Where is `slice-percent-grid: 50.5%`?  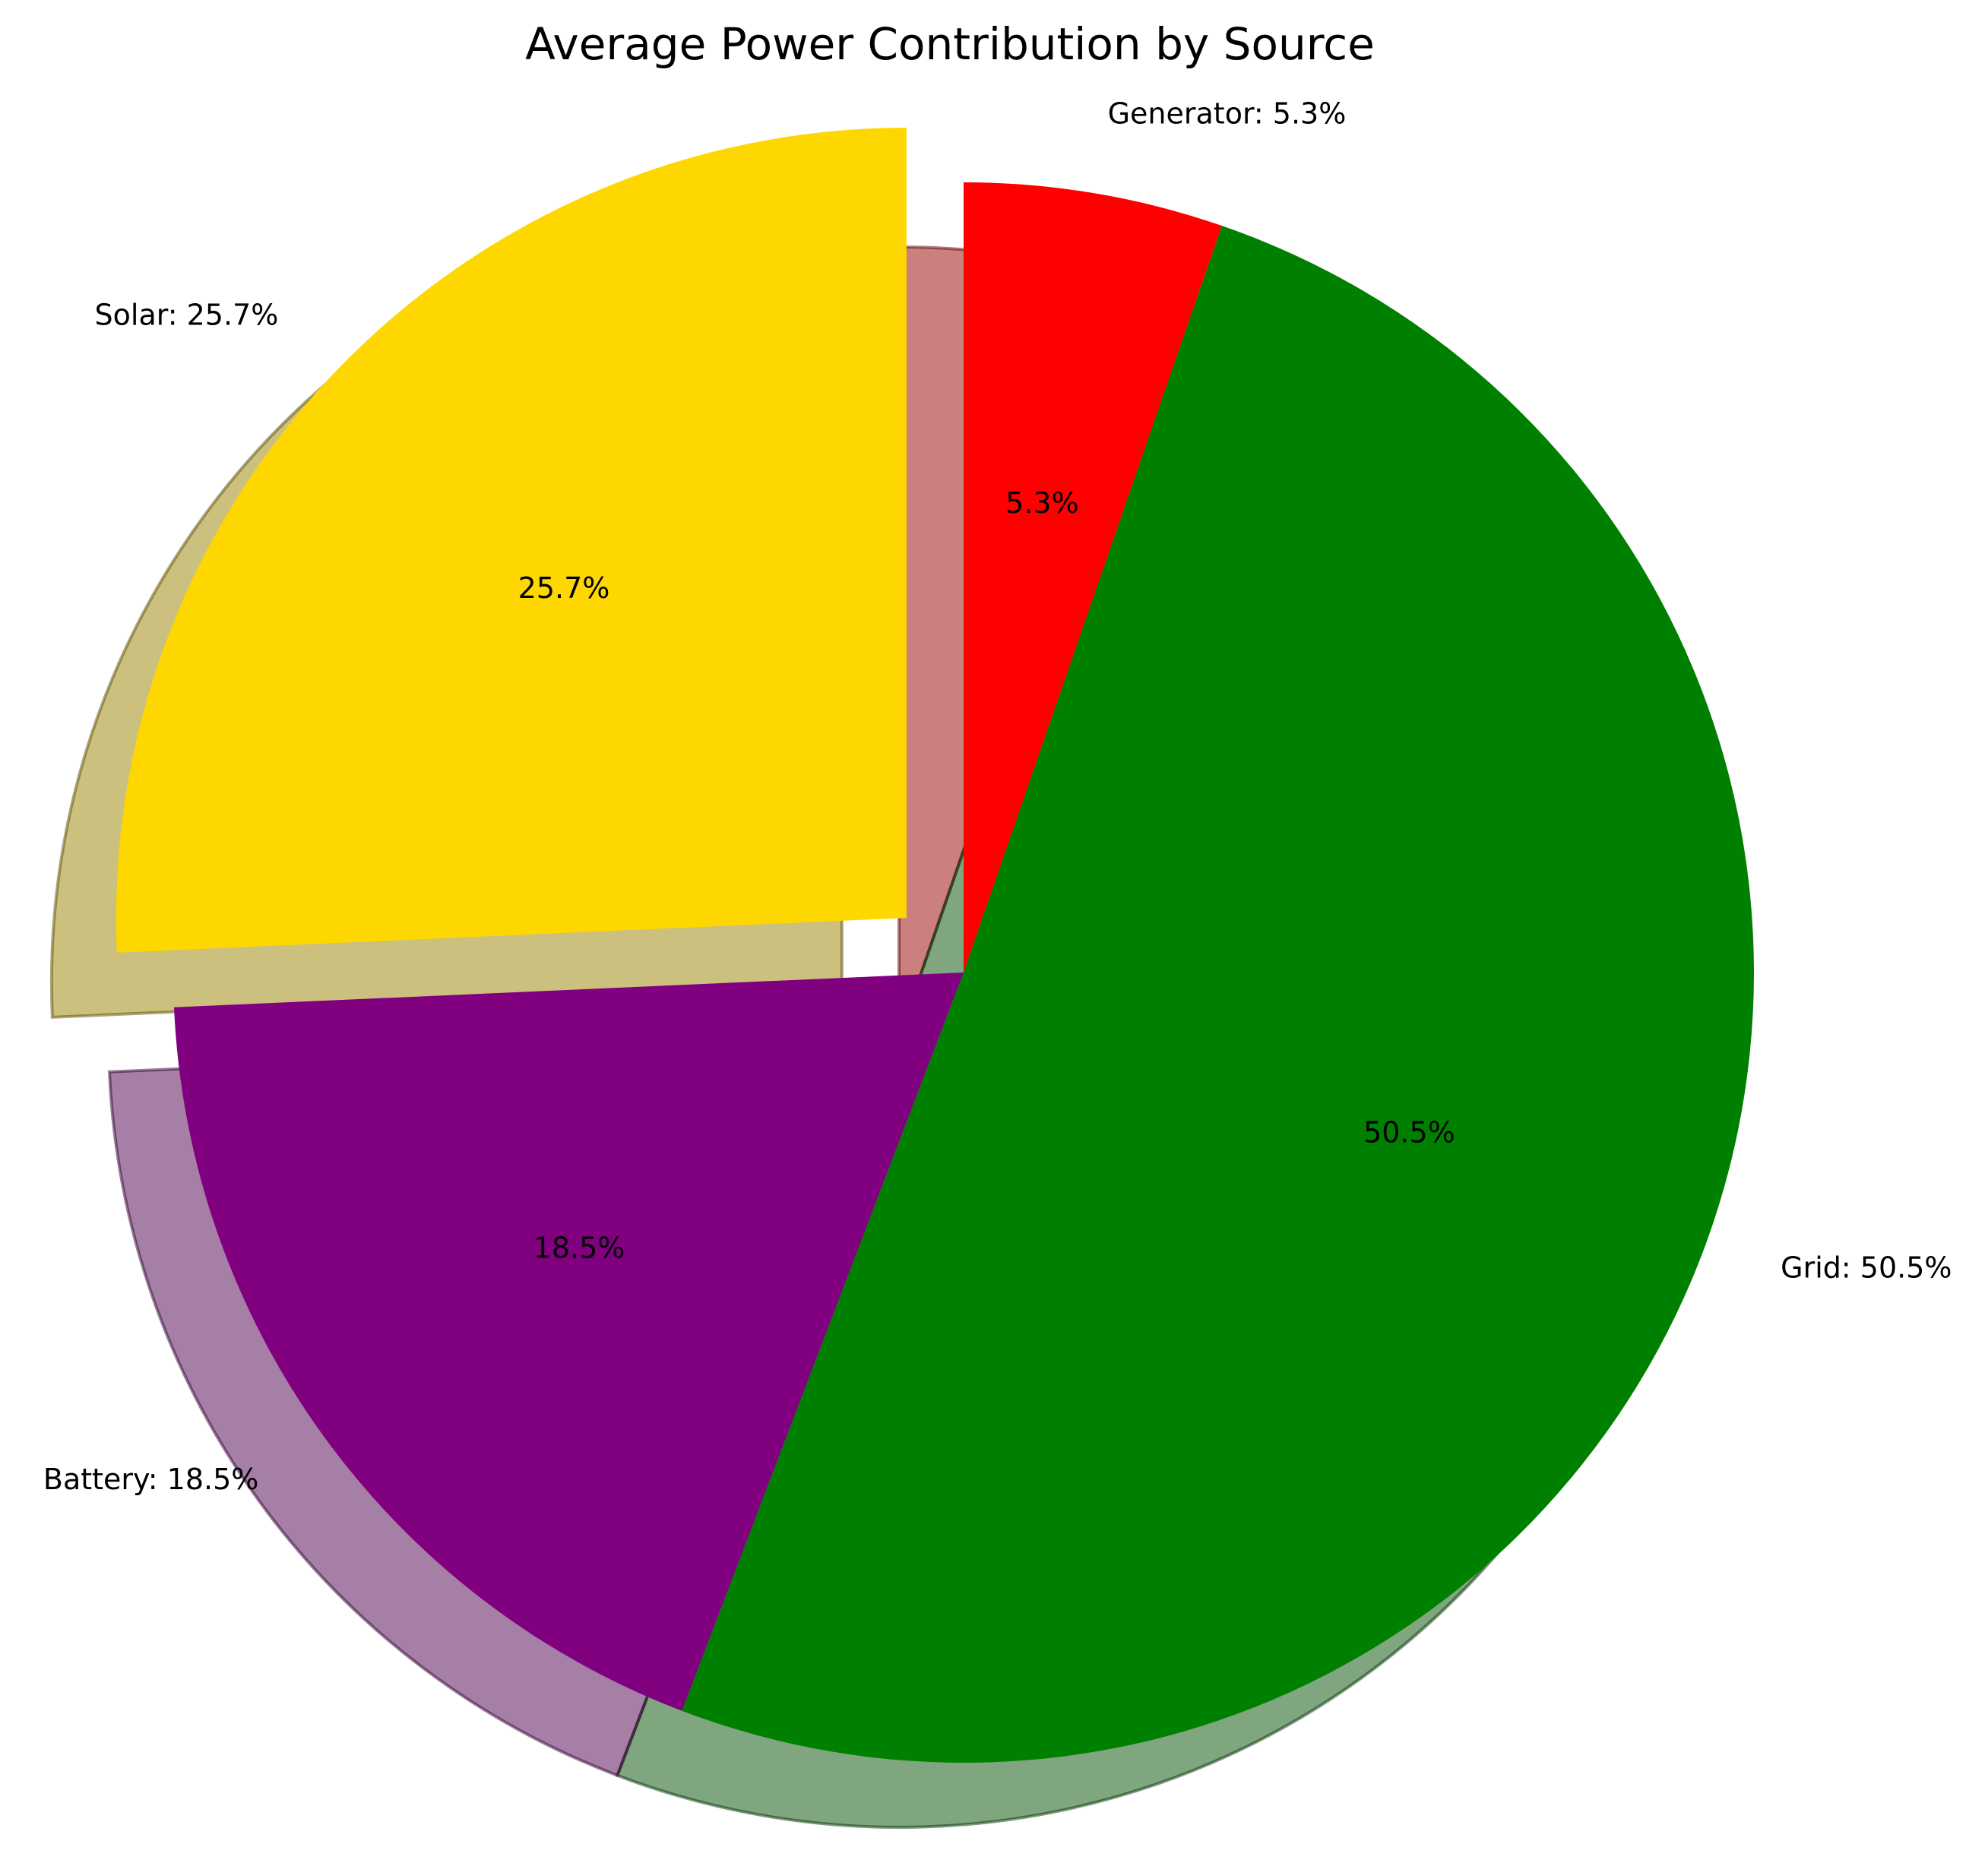
slice-percent-grid: 50.5% is located at coordinates (1409, 1133).